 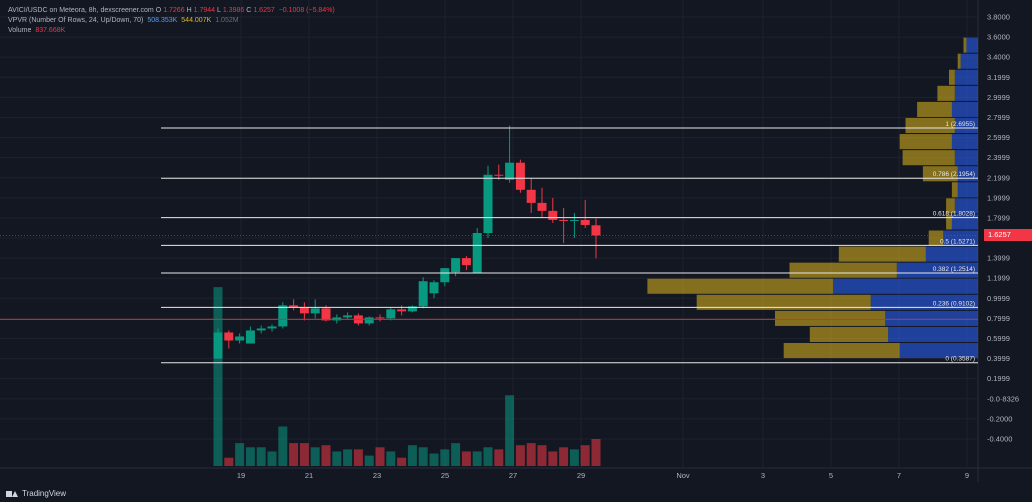 What do you see at coordinates (998, 77) in the screenshot?
I see `price-tick-label: 3.1999` at bounding box center [998, 77].